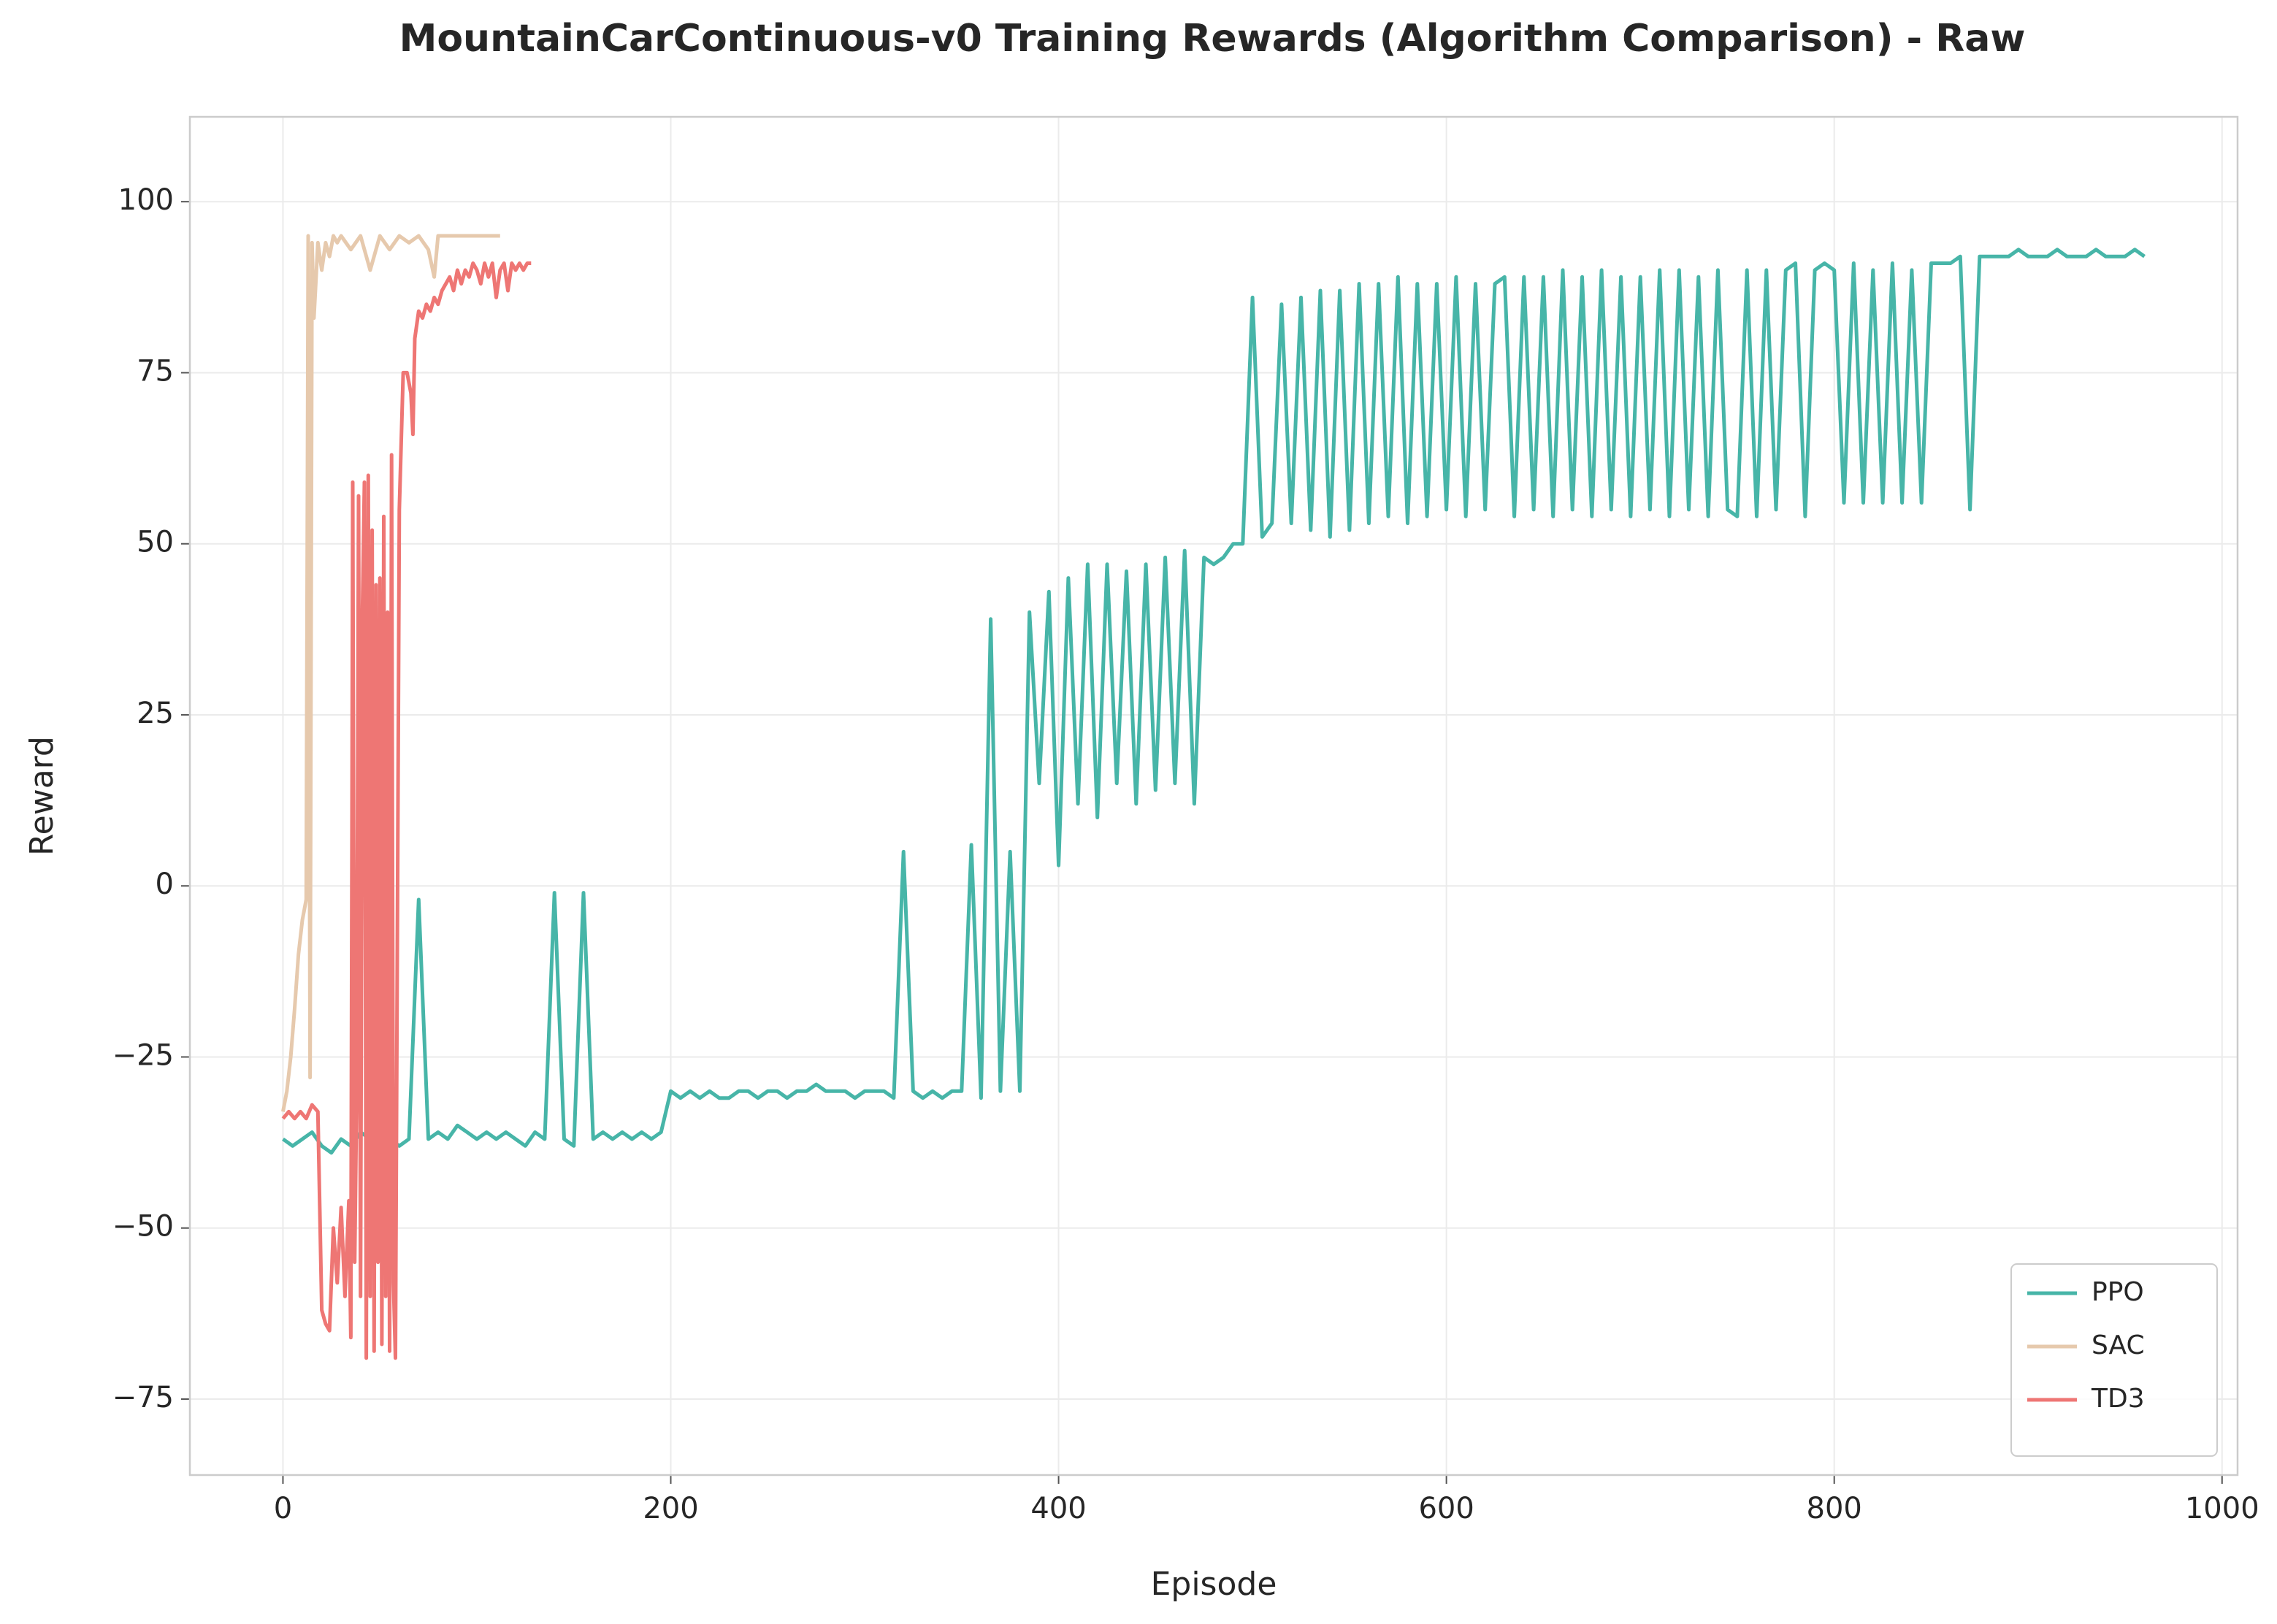  What do you see at coordinates (143, 1227) in the screenshot?
I see `y-tick-label: −50` at bounding box center [143, 1227].